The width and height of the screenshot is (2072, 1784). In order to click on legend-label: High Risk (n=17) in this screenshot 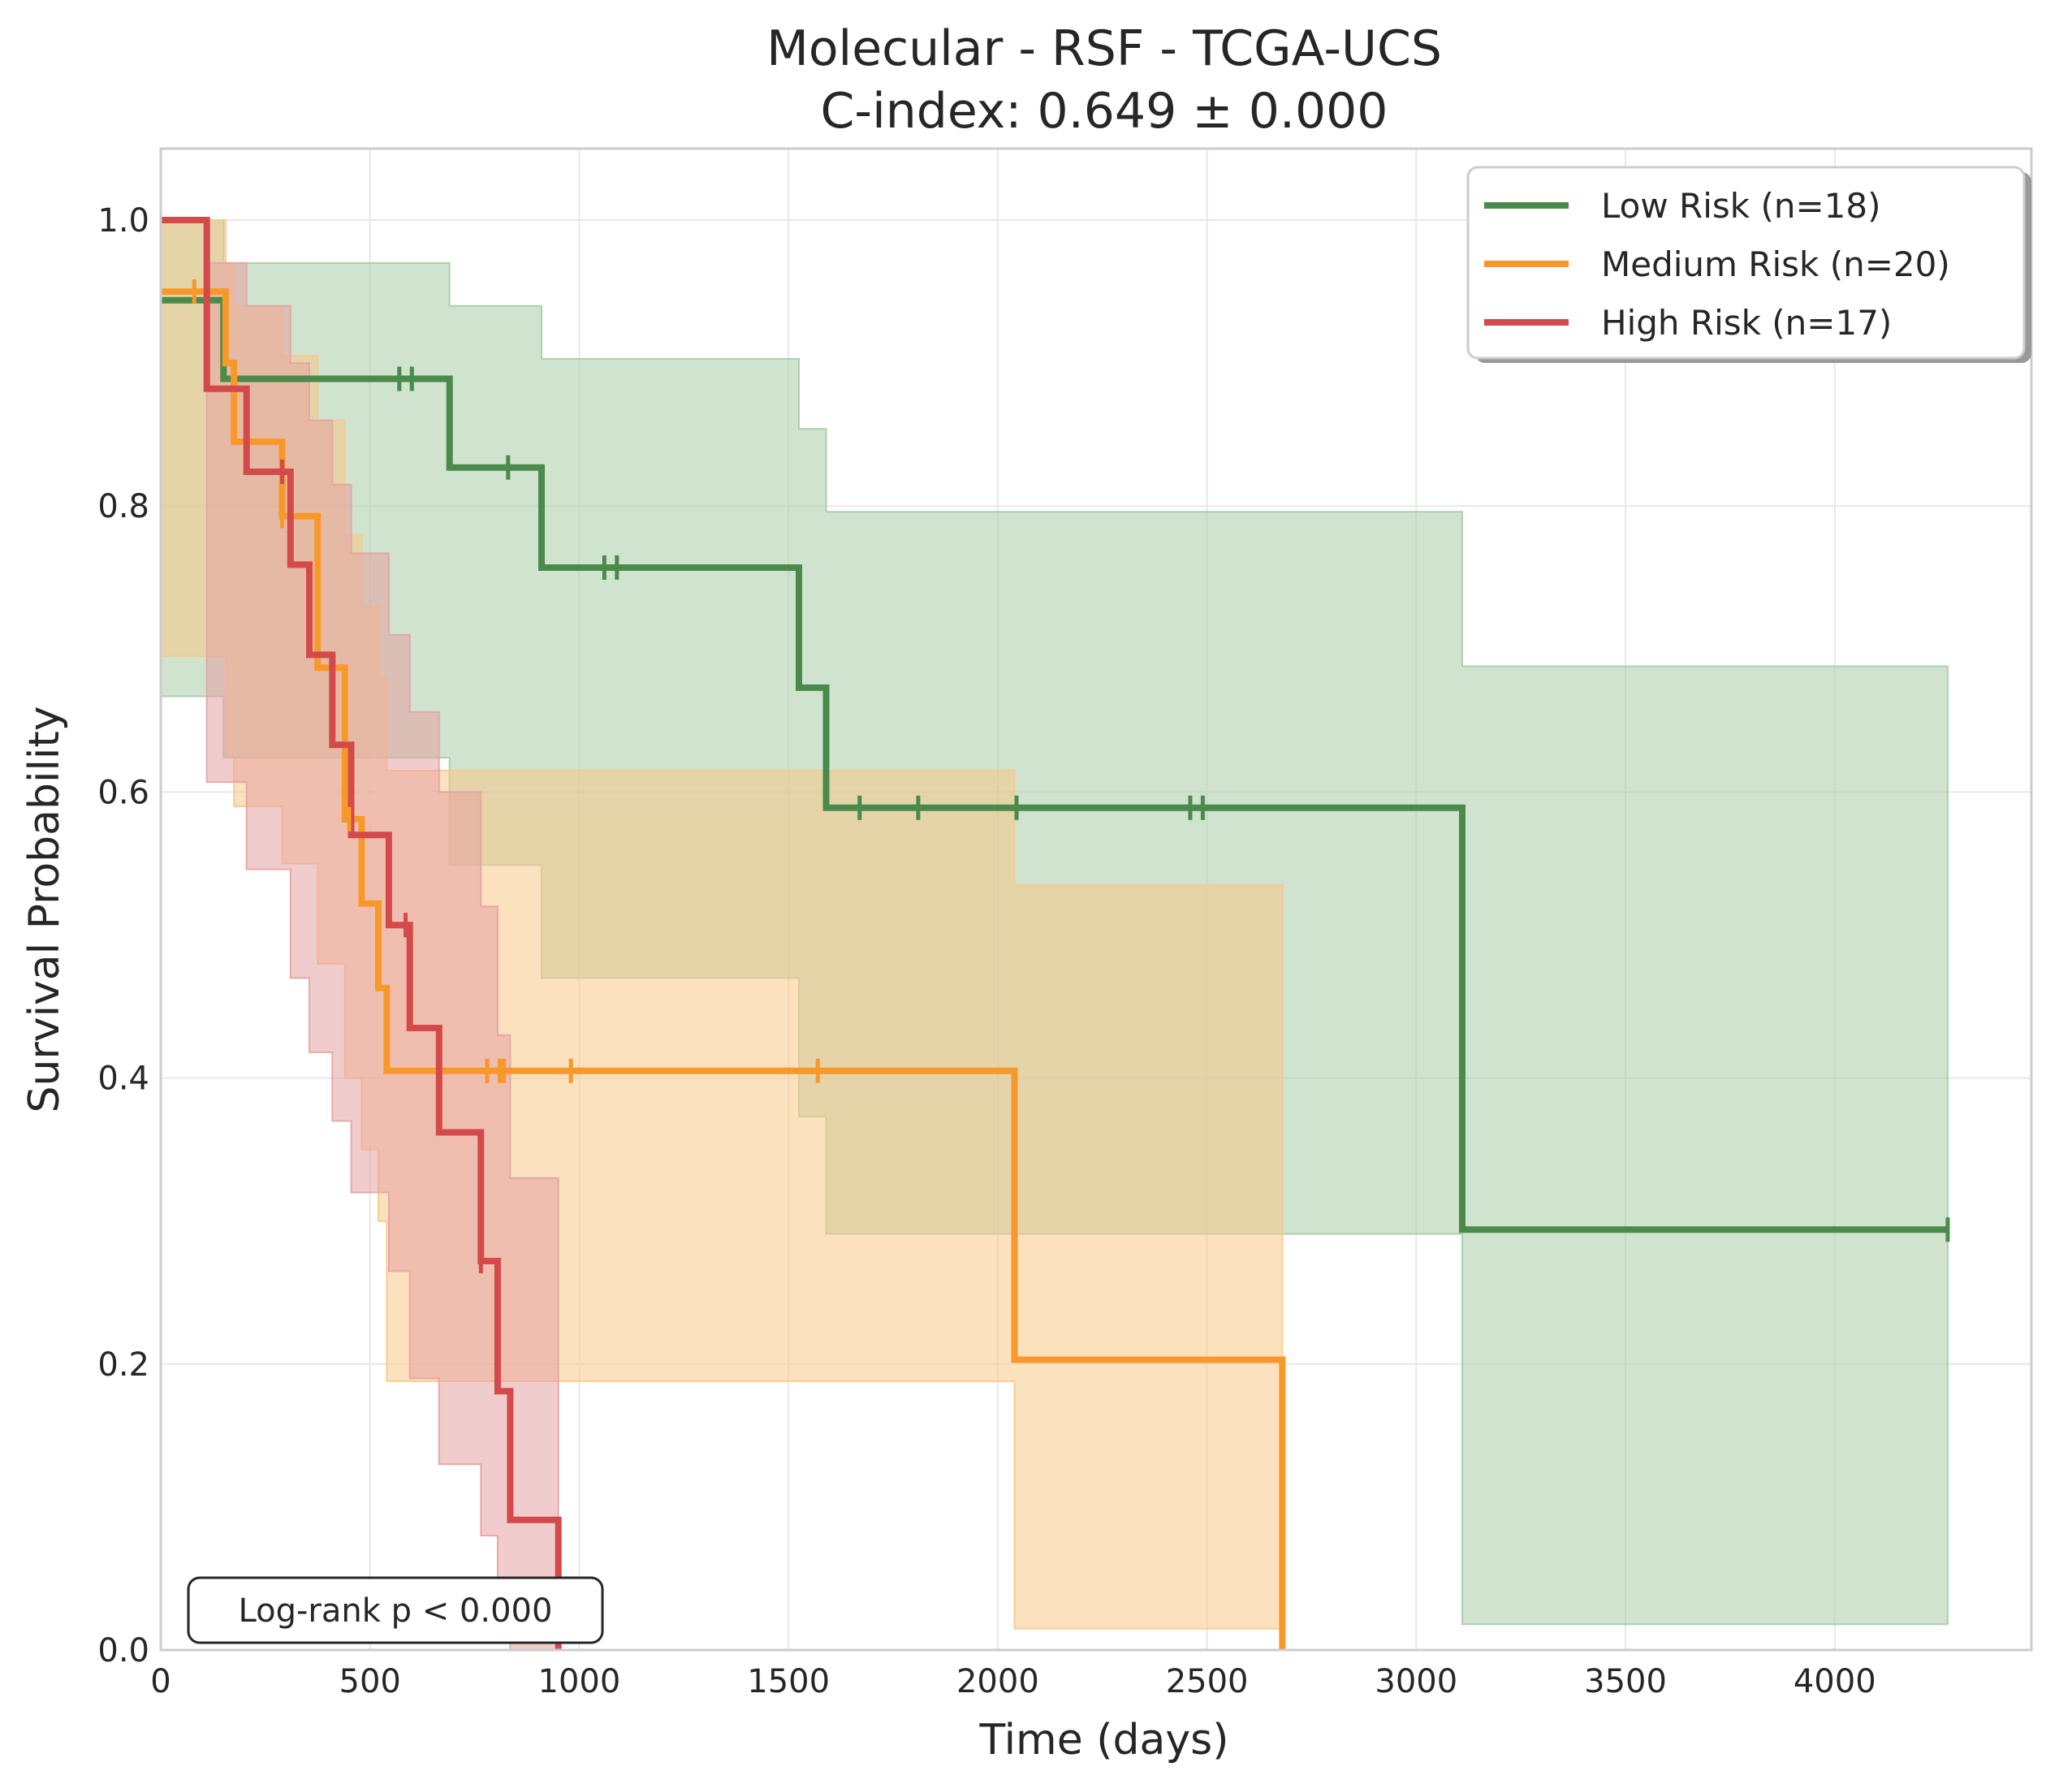, I will do `click(1746, 323)`.